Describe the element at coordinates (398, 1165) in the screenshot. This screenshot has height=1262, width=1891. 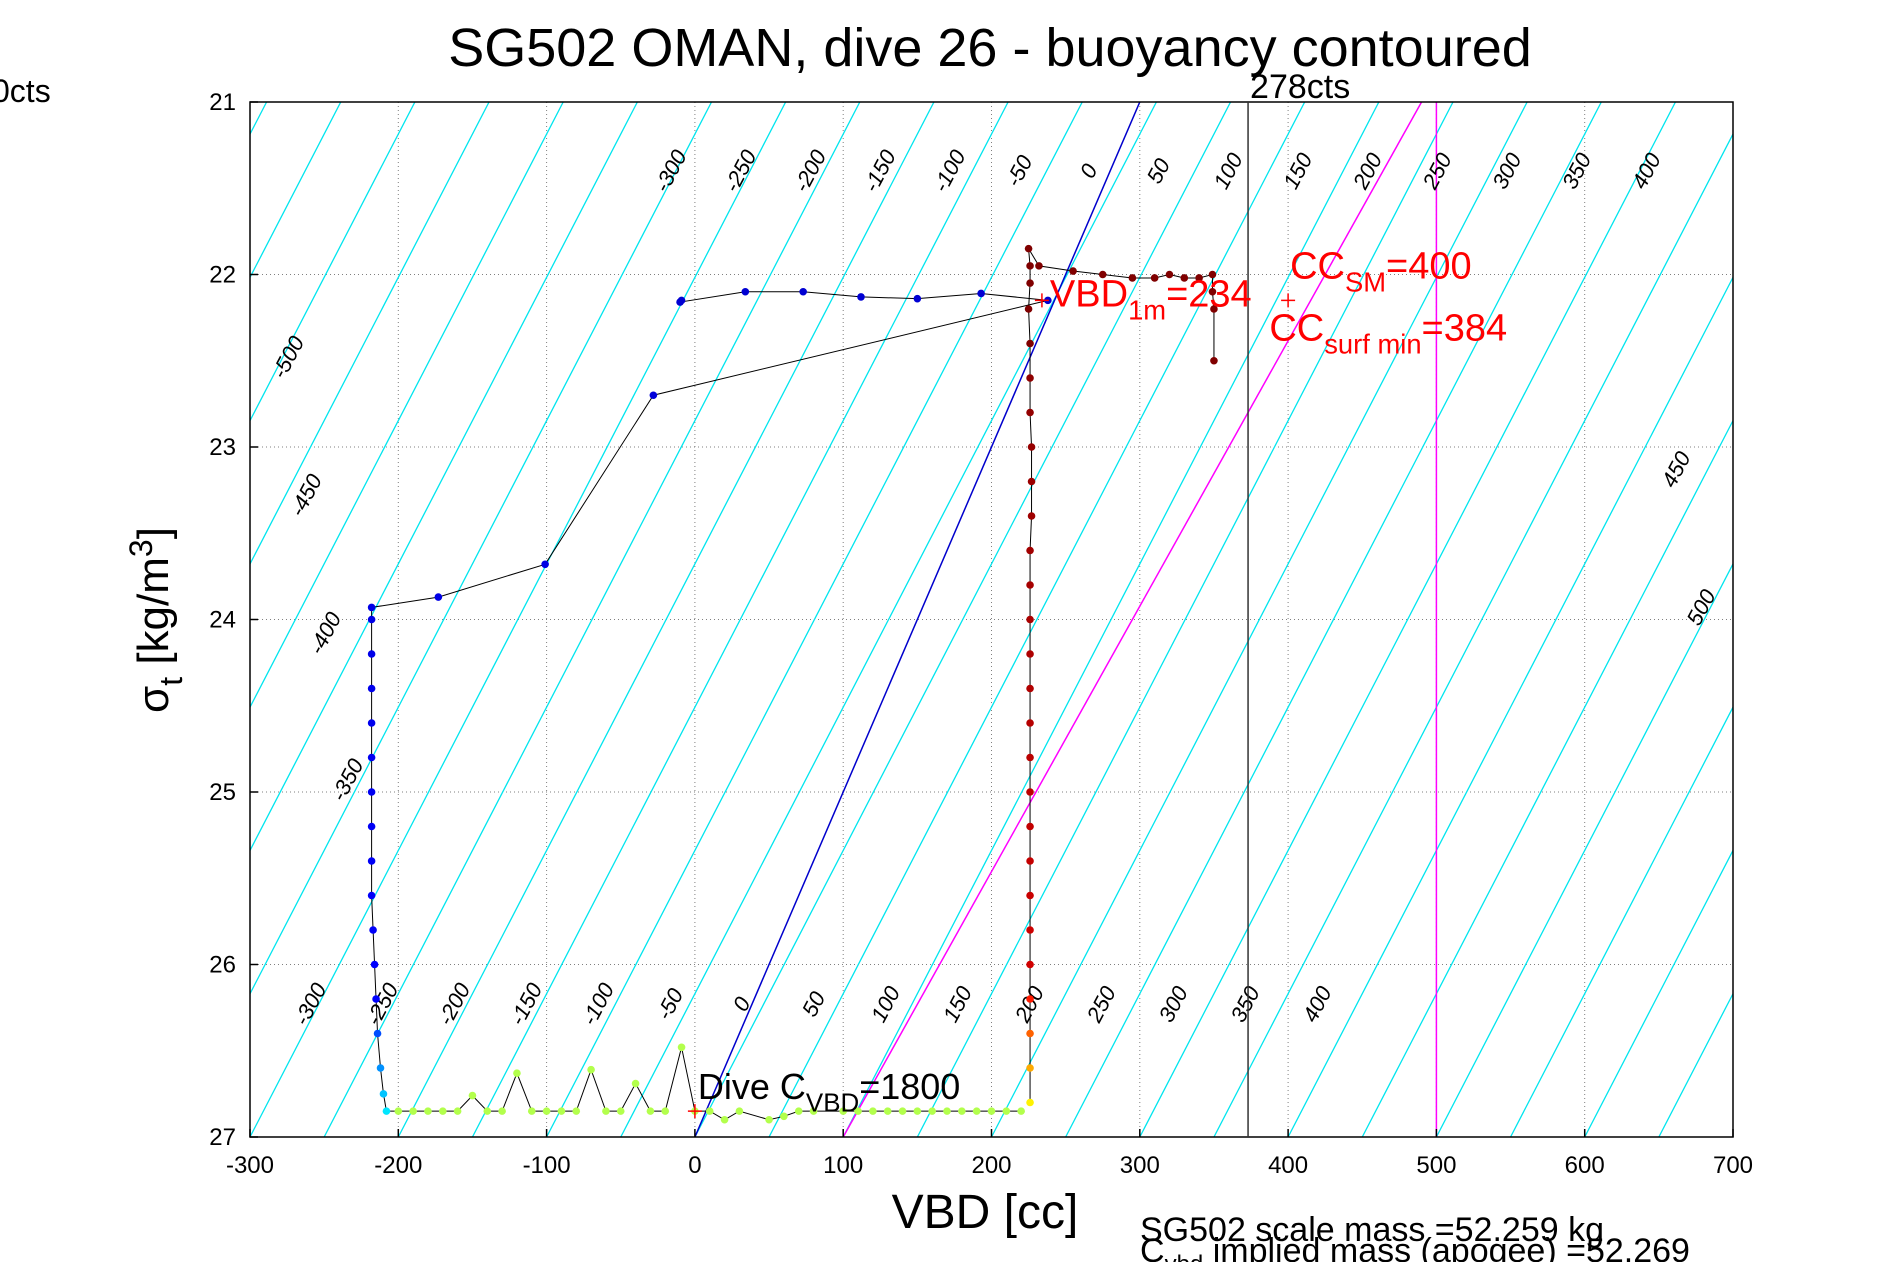
I see `x-tick-label: -200` at that location.